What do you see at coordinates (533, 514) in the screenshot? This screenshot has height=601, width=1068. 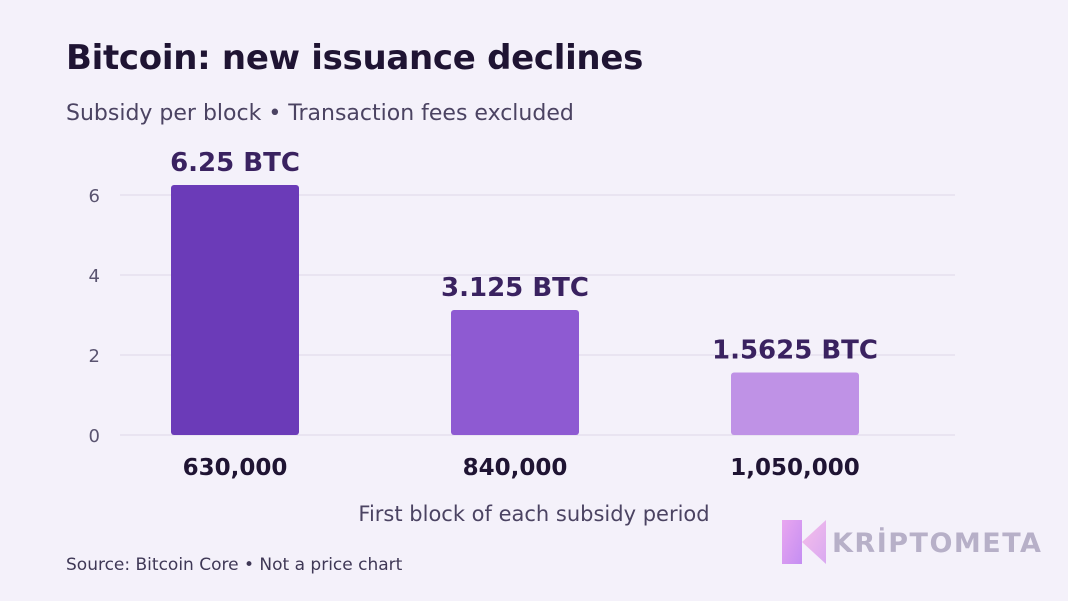 I see `x-axis-label: First block of each subsidy period` at bounding box center [533, 514].